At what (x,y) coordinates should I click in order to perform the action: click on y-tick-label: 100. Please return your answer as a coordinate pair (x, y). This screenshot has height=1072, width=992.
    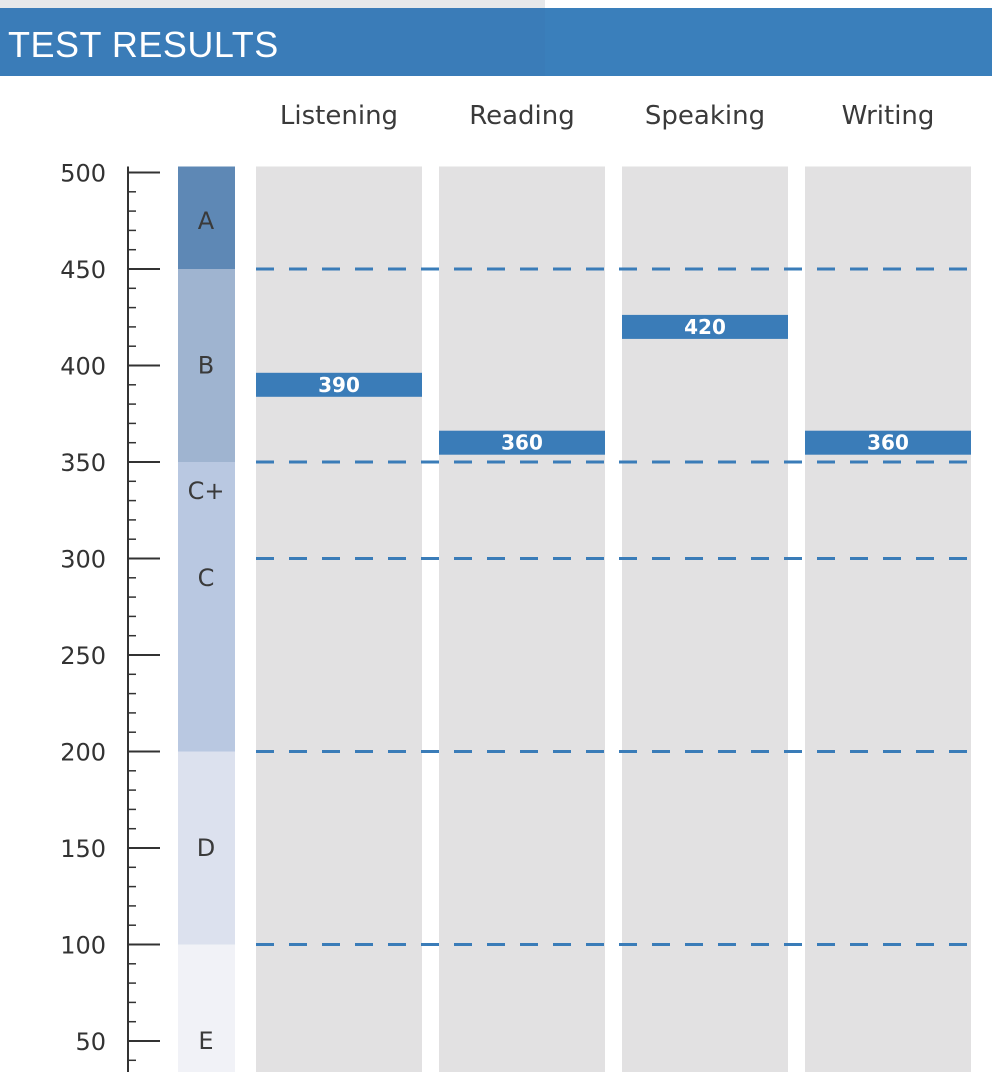
    Looking at the image, I should click on (83, 946).